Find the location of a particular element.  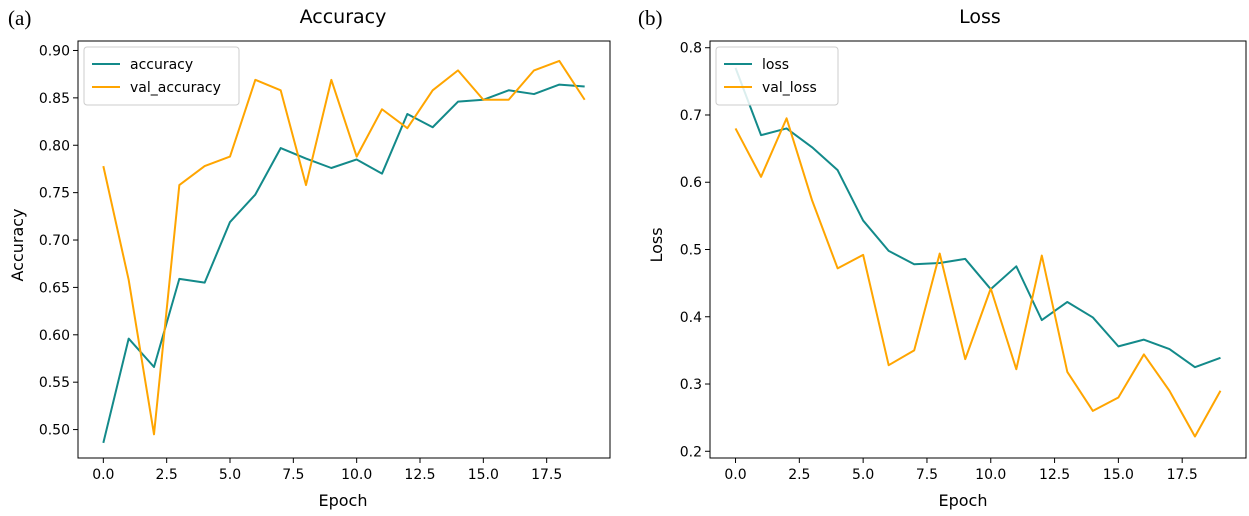

loss-y-tick-label: 0.2 is located at coordinates (691, 452).